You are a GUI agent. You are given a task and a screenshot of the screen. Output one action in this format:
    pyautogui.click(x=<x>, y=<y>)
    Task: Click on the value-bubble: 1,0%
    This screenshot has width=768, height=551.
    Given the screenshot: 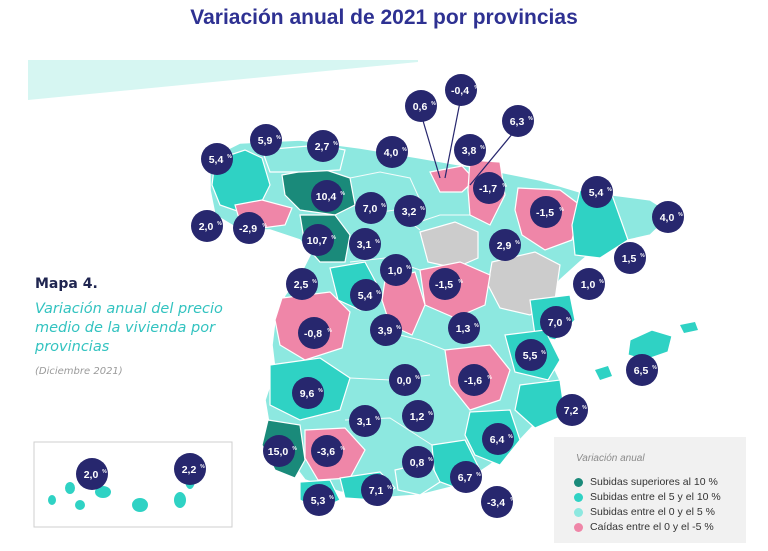 What is the action you would take?
    pyautogui.click(x=396, y=270)
    